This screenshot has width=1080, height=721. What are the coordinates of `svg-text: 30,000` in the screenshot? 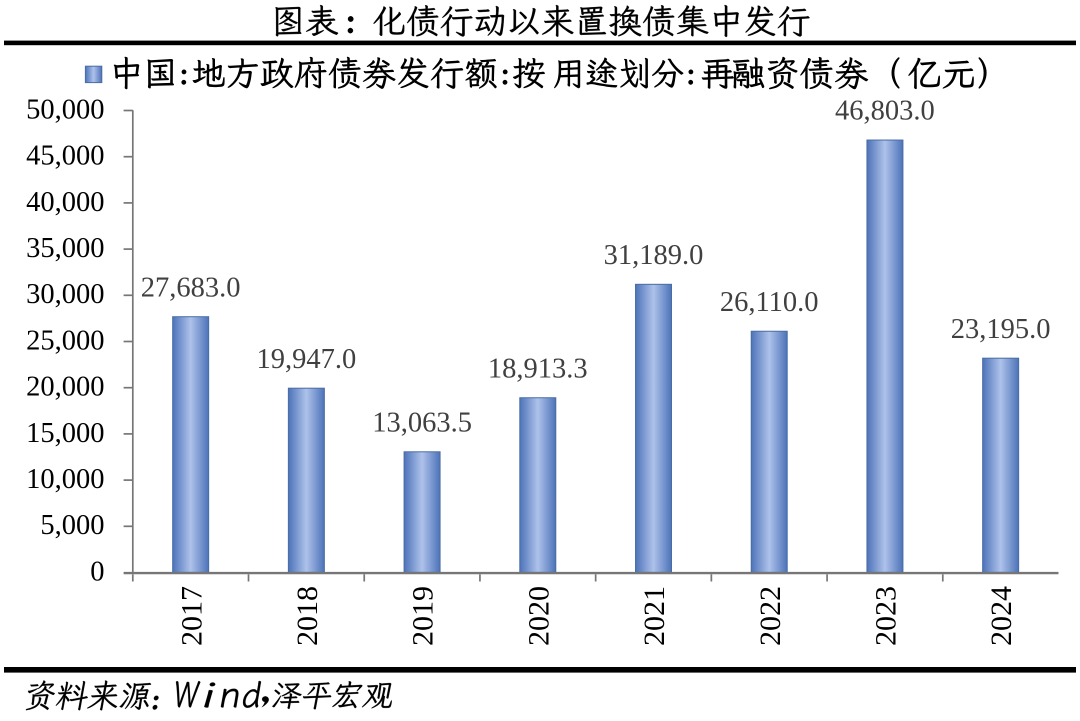 It's located at (65, 294).